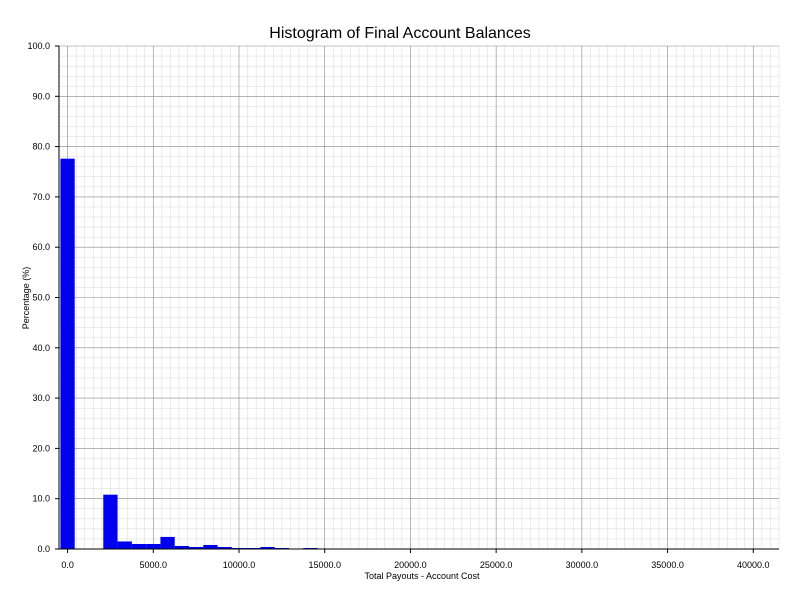 The image size is (800, 600). Describe the element at coordinates (41, 499) in the screenshot. I see `y-tick-label: 10.0` at that location.